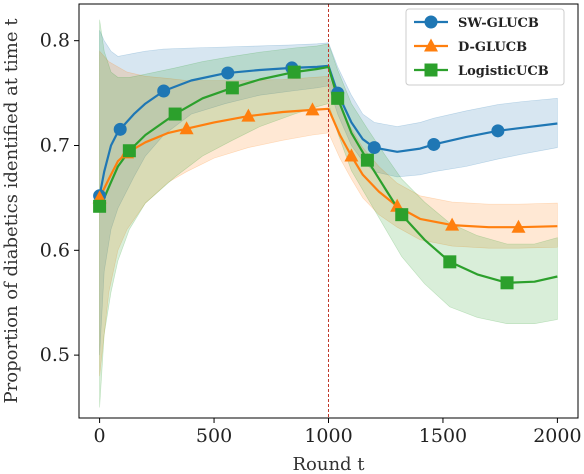 Image resolution: width=584 pixels, height=474 pixels. Describe the element at coordinates (100, 436) in the screenshot. I see `x-tick-label-0: 0` at that location.